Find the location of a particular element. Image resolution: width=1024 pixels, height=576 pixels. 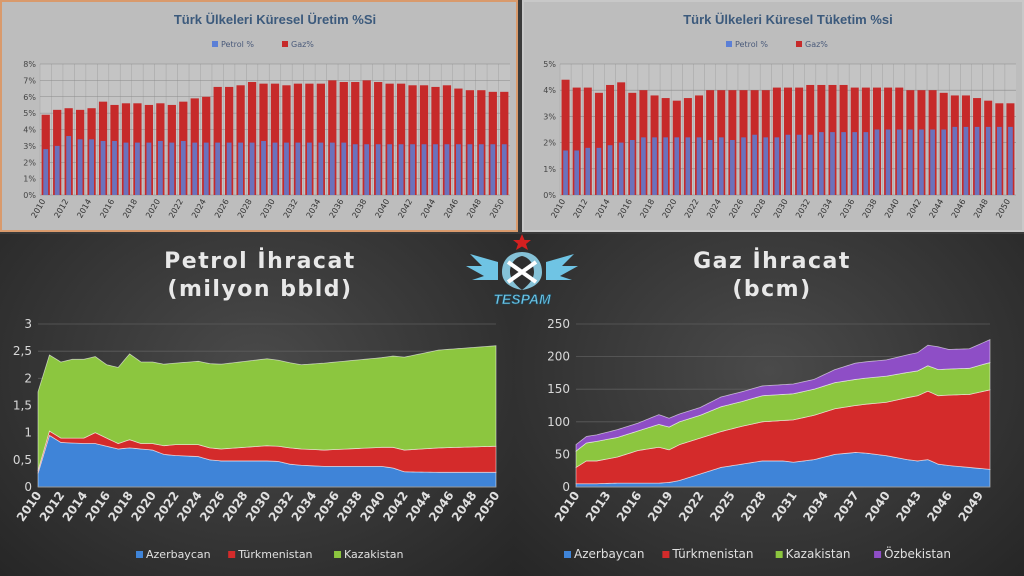

legend-entry: Petrol % is located at coordinates (751, 44).